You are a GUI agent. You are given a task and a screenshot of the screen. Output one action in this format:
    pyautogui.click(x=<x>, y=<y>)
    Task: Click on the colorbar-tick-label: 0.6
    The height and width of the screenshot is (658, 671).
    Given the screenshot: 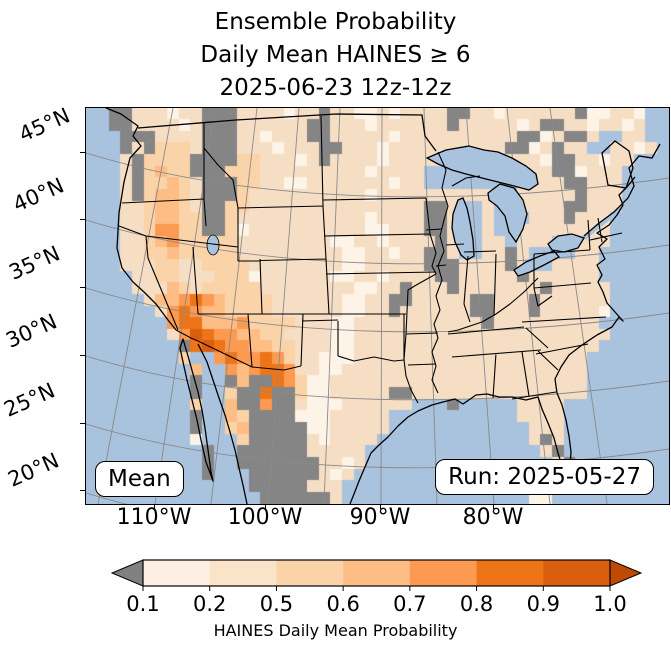 What is the action you would take?
    pyautogui.click(x=343, y=604)
    